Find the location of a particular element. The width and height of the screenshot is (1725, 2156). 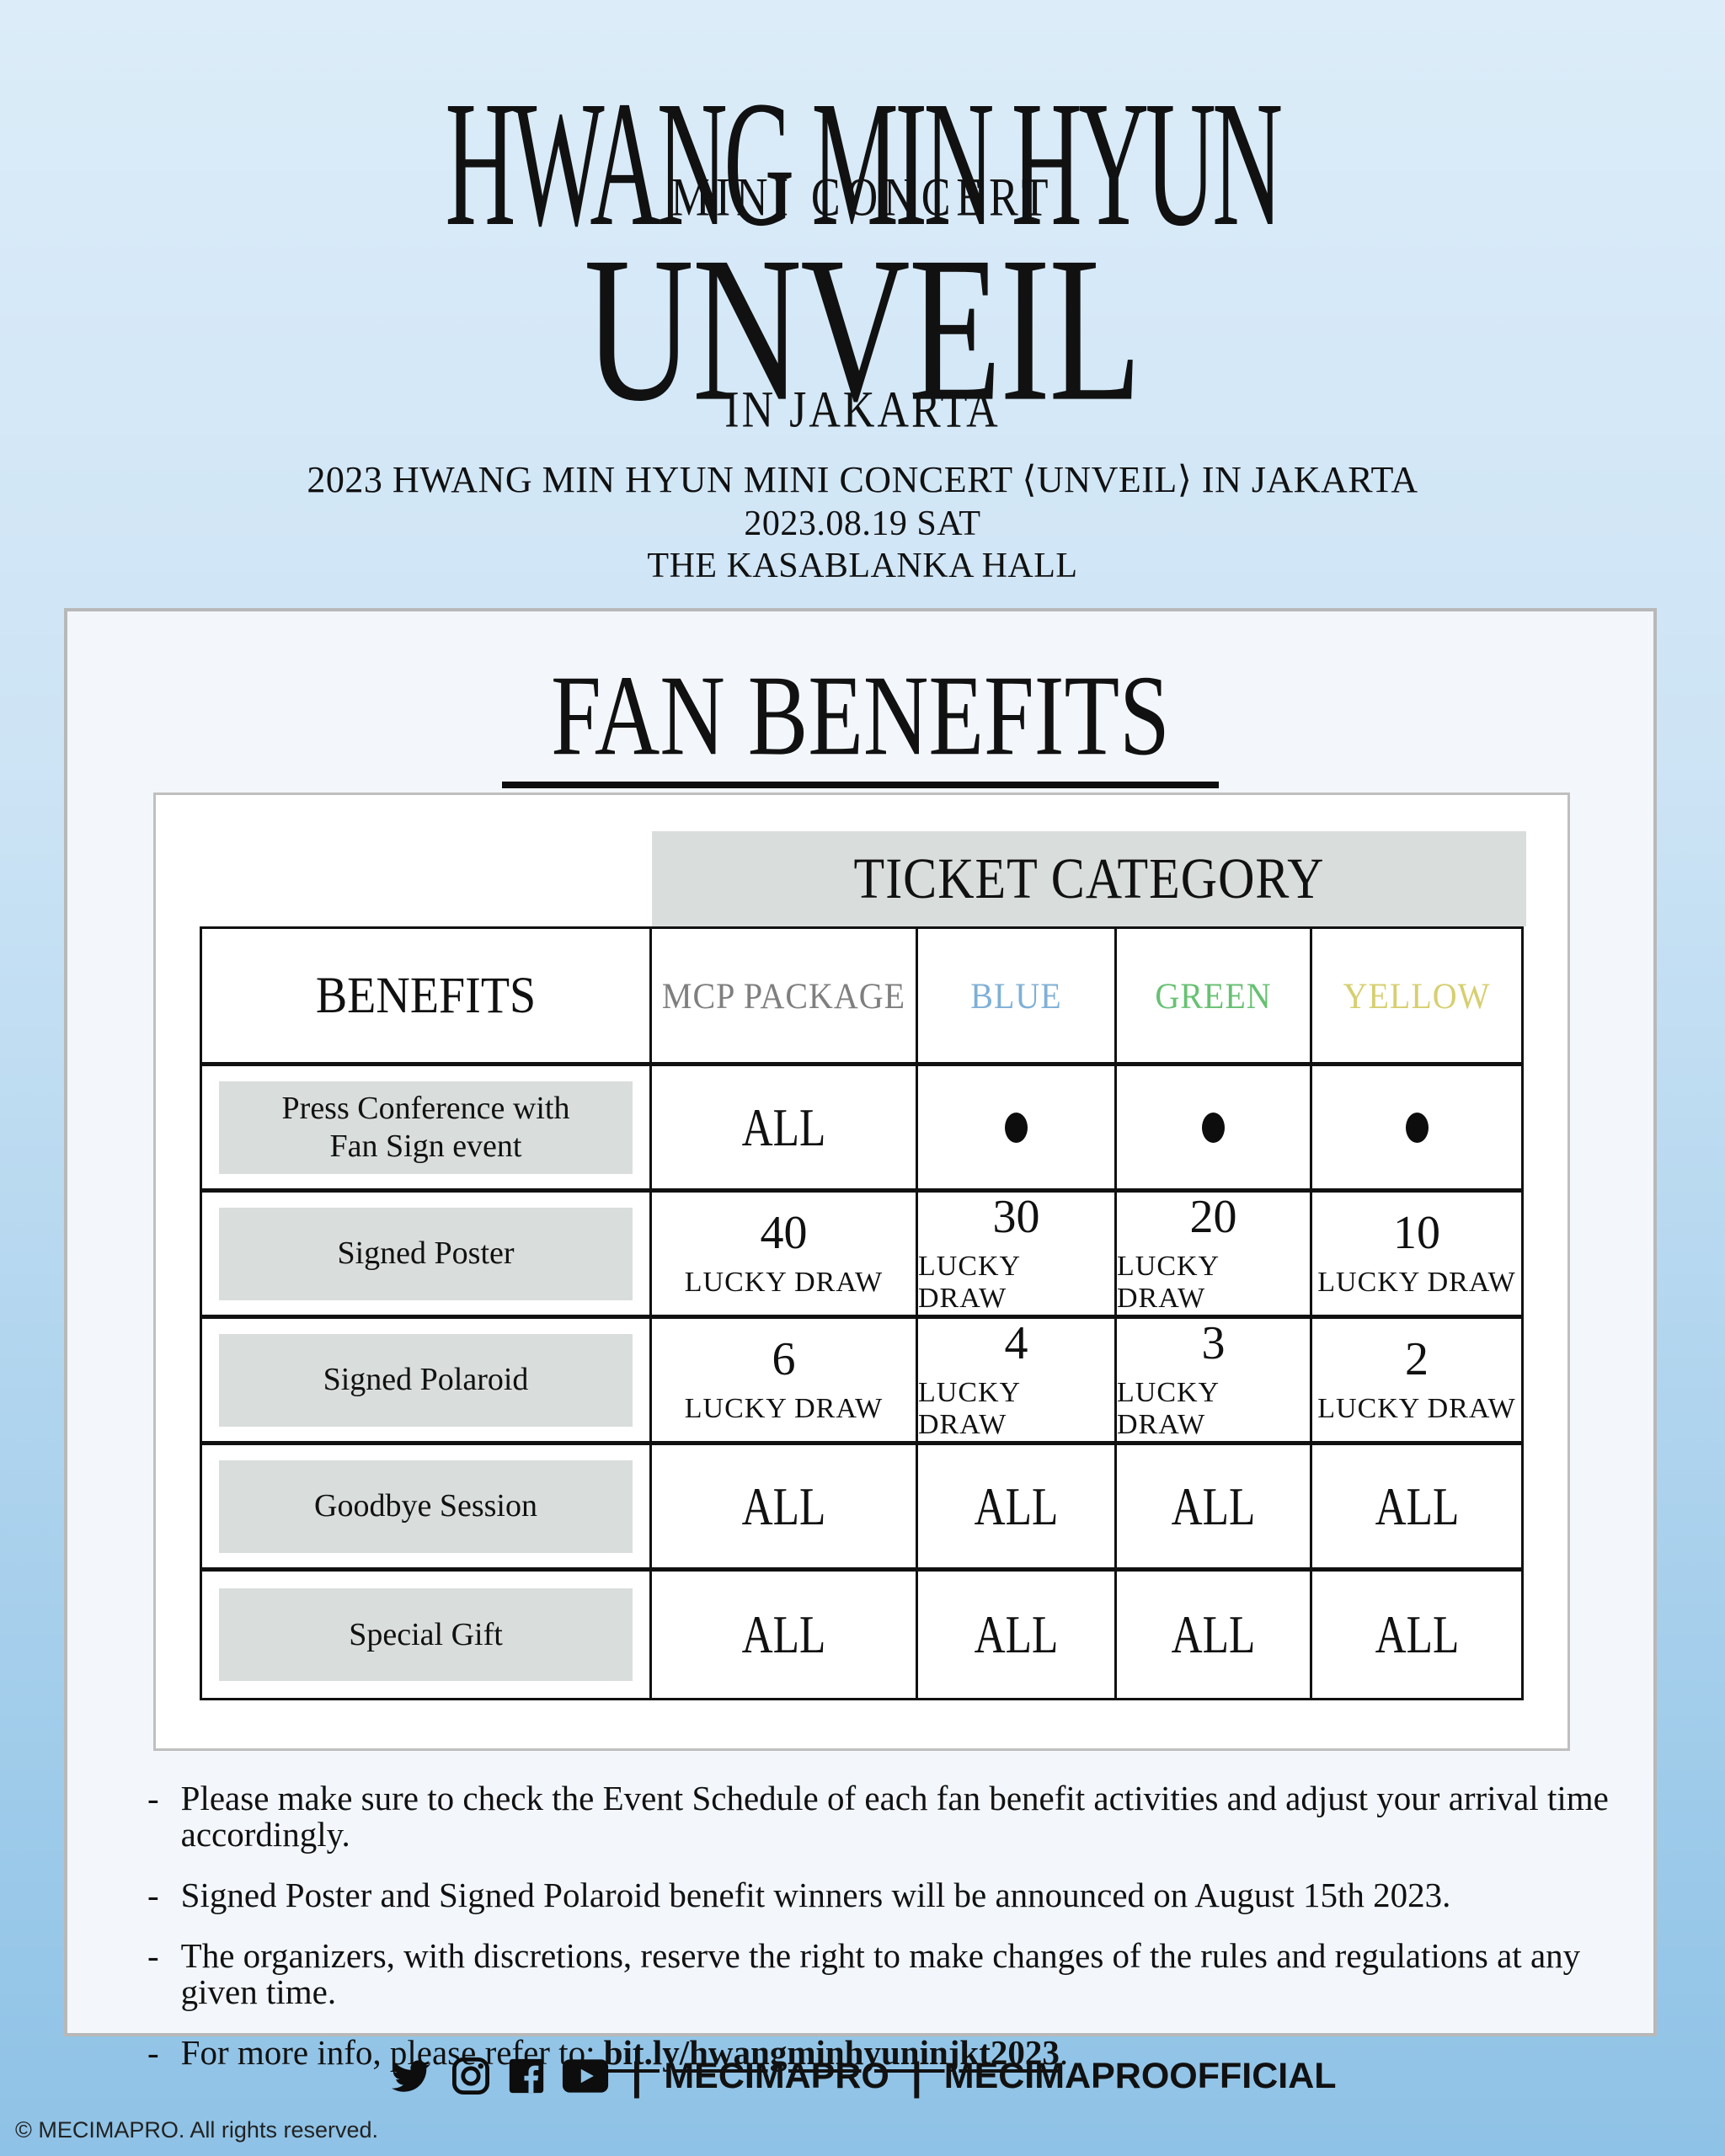

benefit-label: Signed Poster is located at coordinates (426, 1253).